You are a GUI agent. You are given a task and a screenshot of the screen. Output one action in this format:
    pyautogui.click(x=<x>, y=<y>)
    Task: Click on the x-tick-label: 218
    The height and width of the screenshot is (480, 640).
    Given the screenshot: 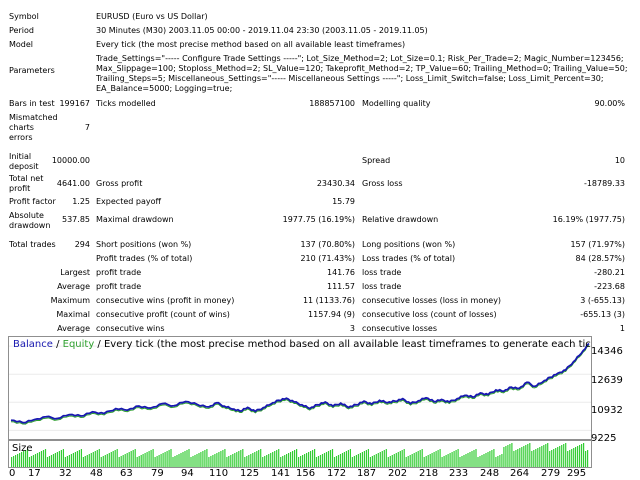 What is the action you would take?
    pyautogui.click(x=429, y=473)
    